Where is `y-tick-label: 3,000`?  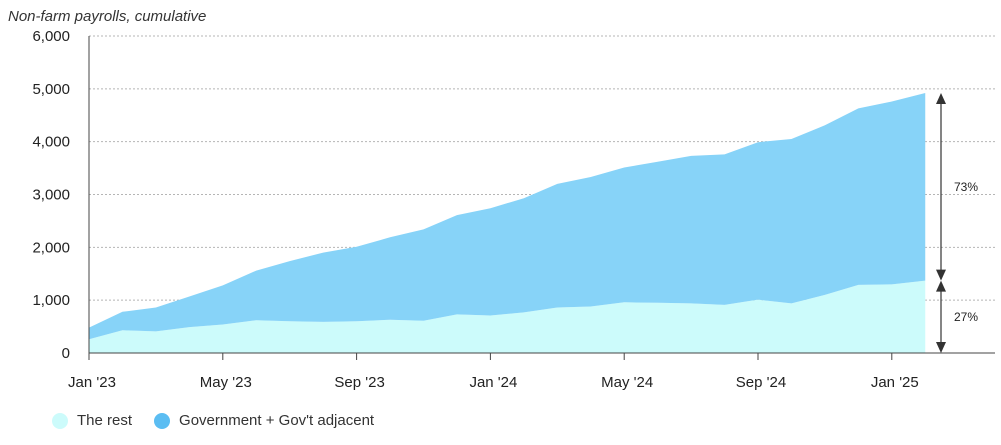 y-tick-label: 3,000 is located at coordinates (51, 195).